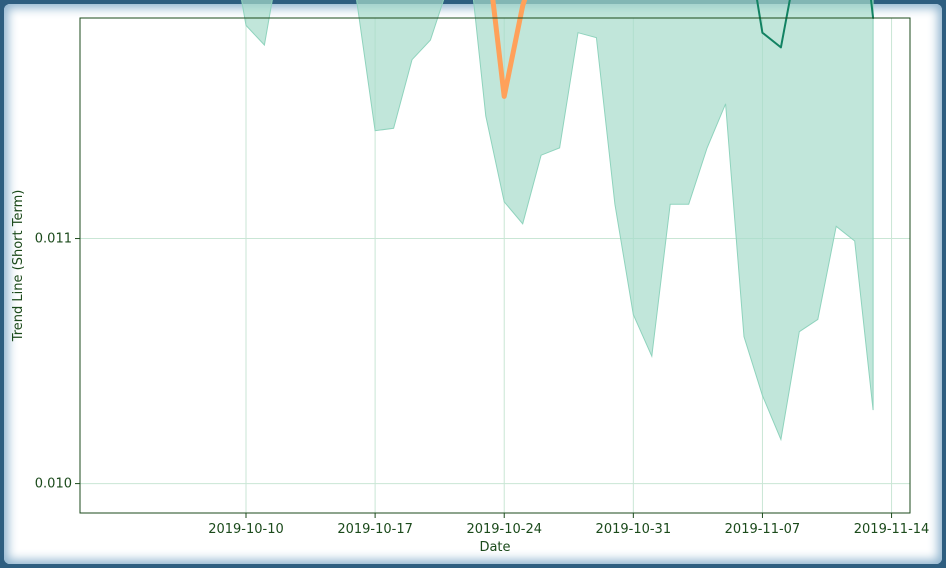 The height and width of the screenshot is (568, 946). What do you see at coordinates (763, 529) in the screenshot?
I see `x-tick-label: 2019-11-07` at bounding box center [763, 529].